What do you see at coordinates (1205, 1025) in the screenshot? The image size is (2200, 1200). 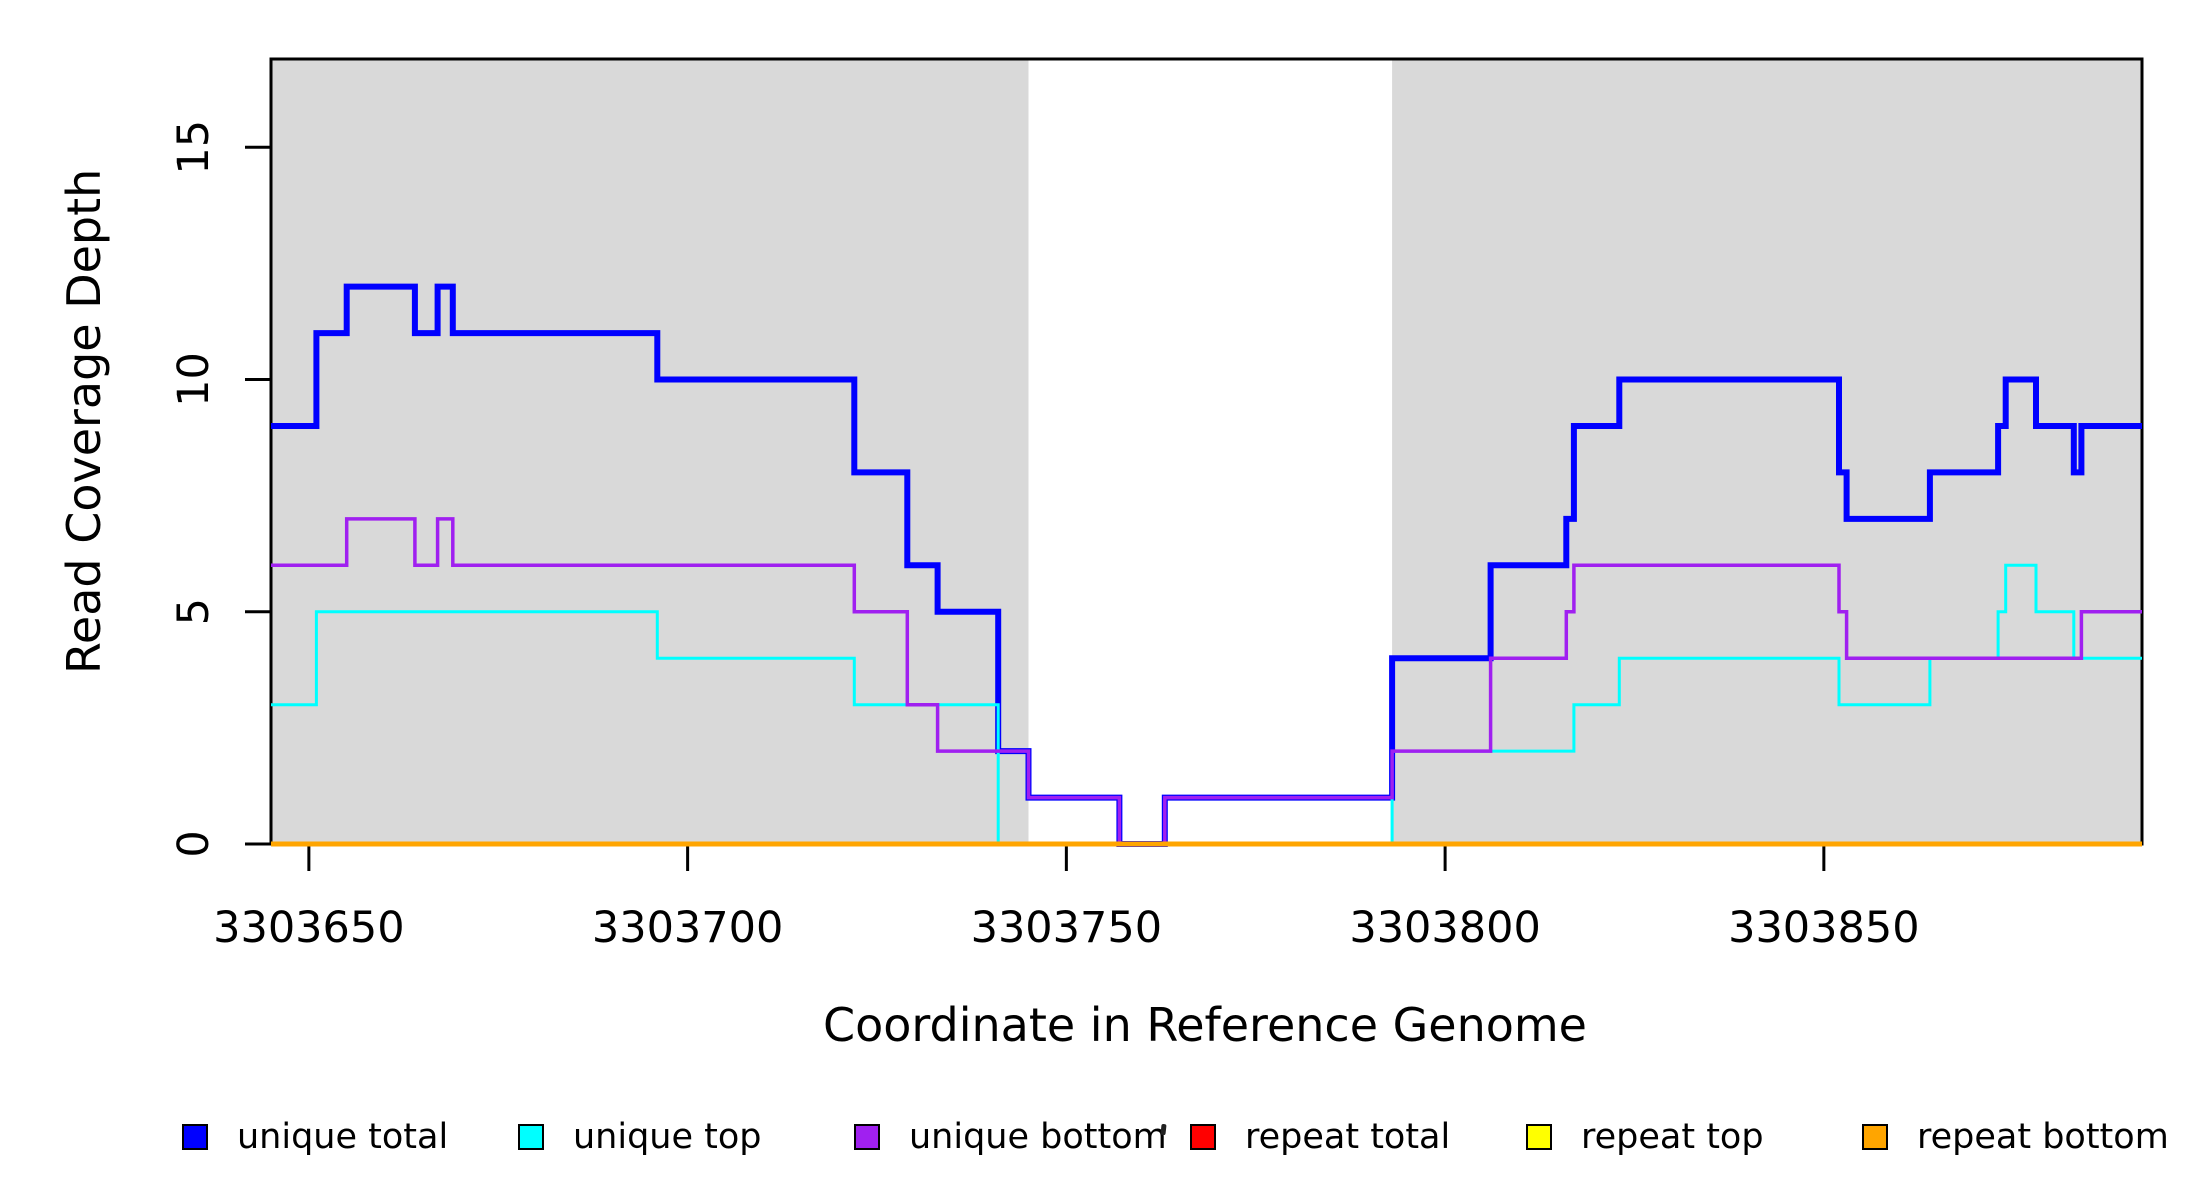 I see `x-axis-title: Coordinate in Reference Genome` at bounding box center [1205, 1025].